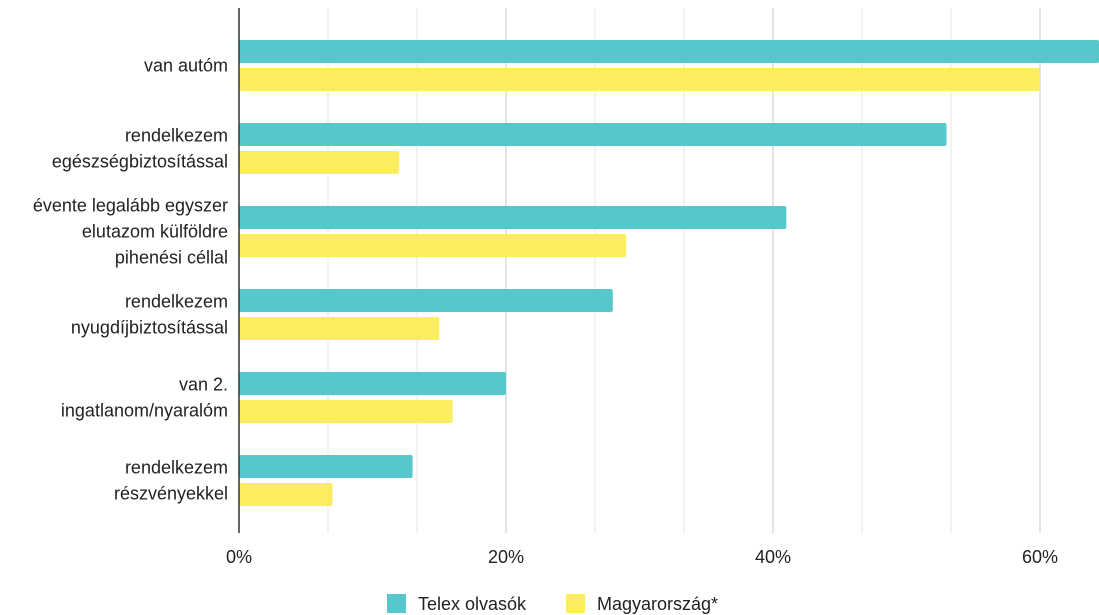  What do you see at coordinates (140, 162) in the screenshot?
I see `category-label-line: egészségbiztosítással` at bounding box center [140, 162].